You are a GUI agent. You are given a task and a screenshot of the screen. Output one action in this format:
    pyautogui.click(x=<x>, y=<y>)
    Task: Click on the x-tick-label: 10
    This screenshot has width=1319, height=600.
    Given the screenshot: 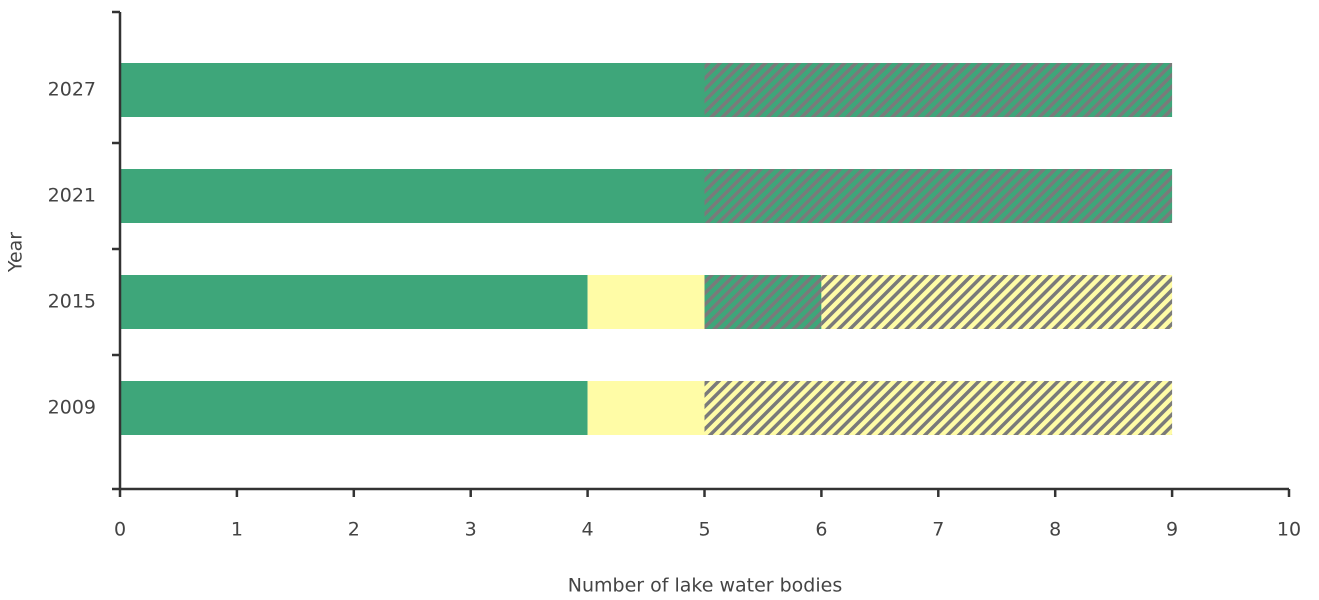 What is the action you would take?
    pyautogui.click(x=1289, y=530)
    